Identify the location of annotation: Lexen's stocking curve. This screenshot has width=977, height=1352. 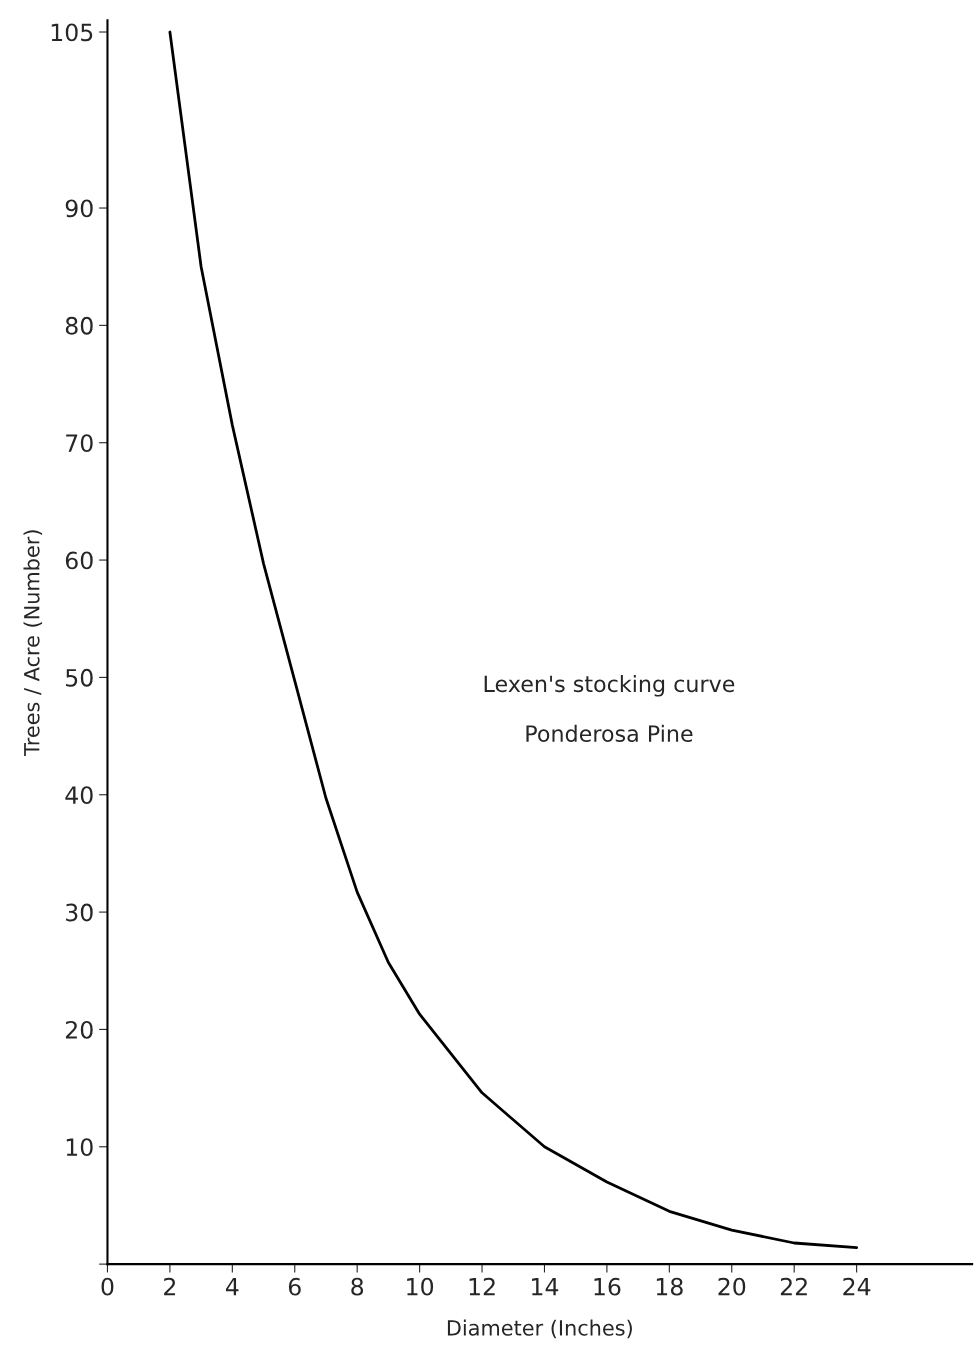
(609, 686).